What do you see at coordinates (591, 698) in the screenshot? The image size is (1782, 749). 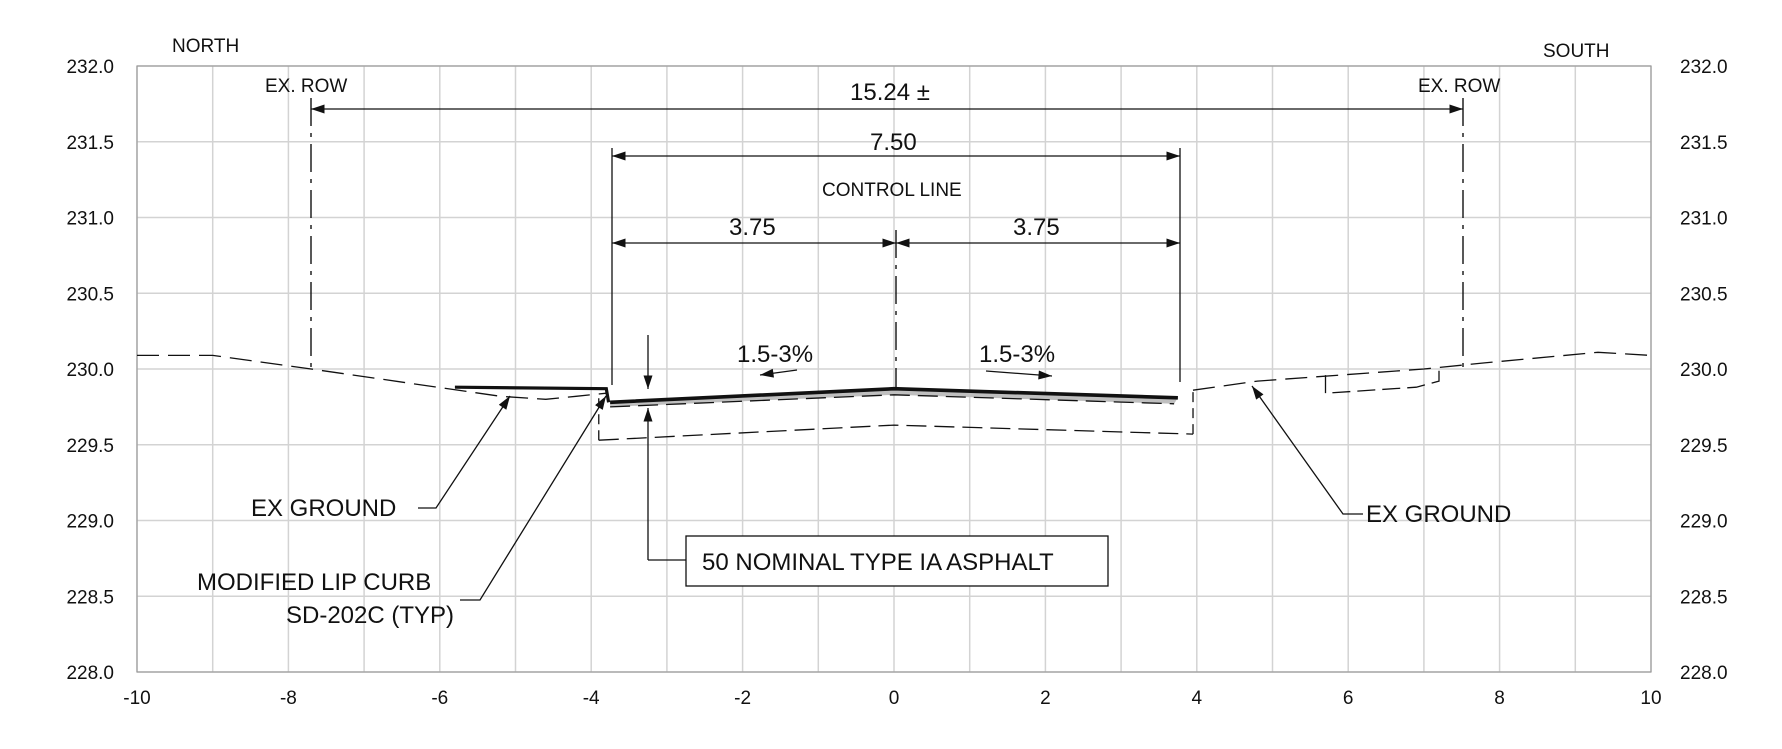 I see `x-tick-label: -4` at bounding box center [591, 698].